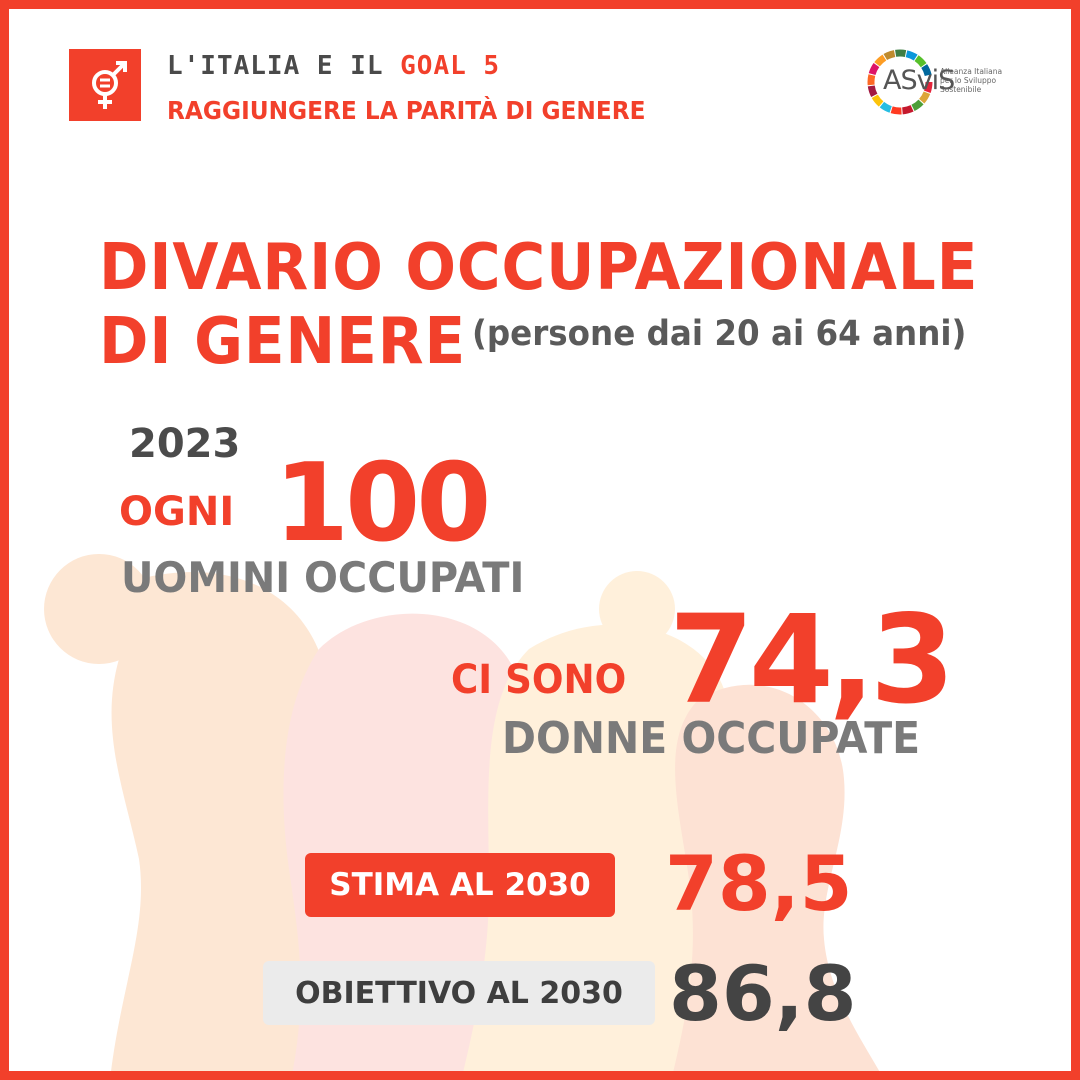  What do you see at coordinates (763, 993) in the screenshot?
I see `target-2030-value: 86,8` at bounding box center [763, 993].